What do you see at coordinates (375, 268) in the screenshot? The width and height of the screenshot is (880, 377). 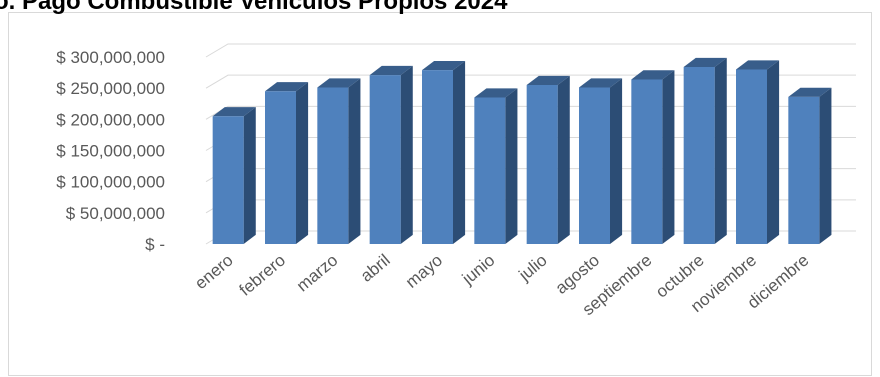 I see `x-tick-label: abril` at bounding box center [375, 268].